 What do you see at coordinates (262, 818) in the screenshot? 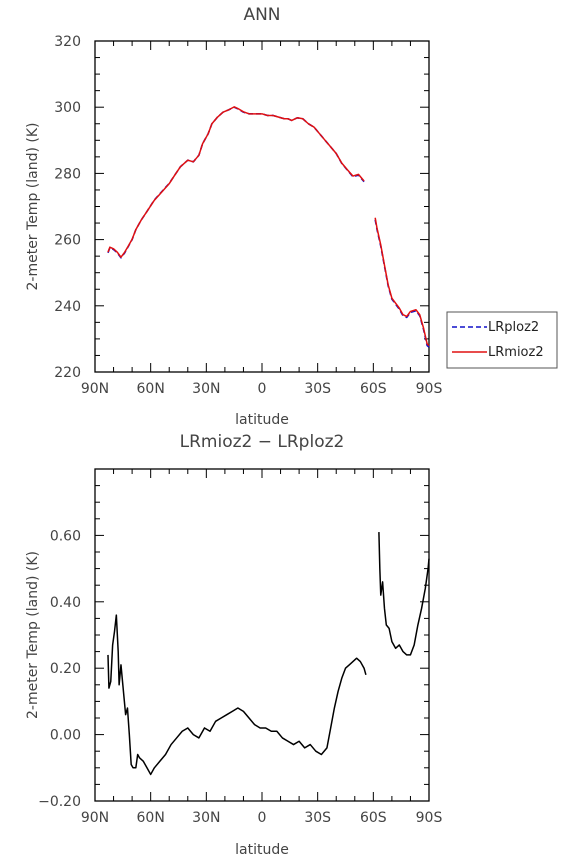
I see `difference-x-tick-label: 0` at bounding box center [262, 818].